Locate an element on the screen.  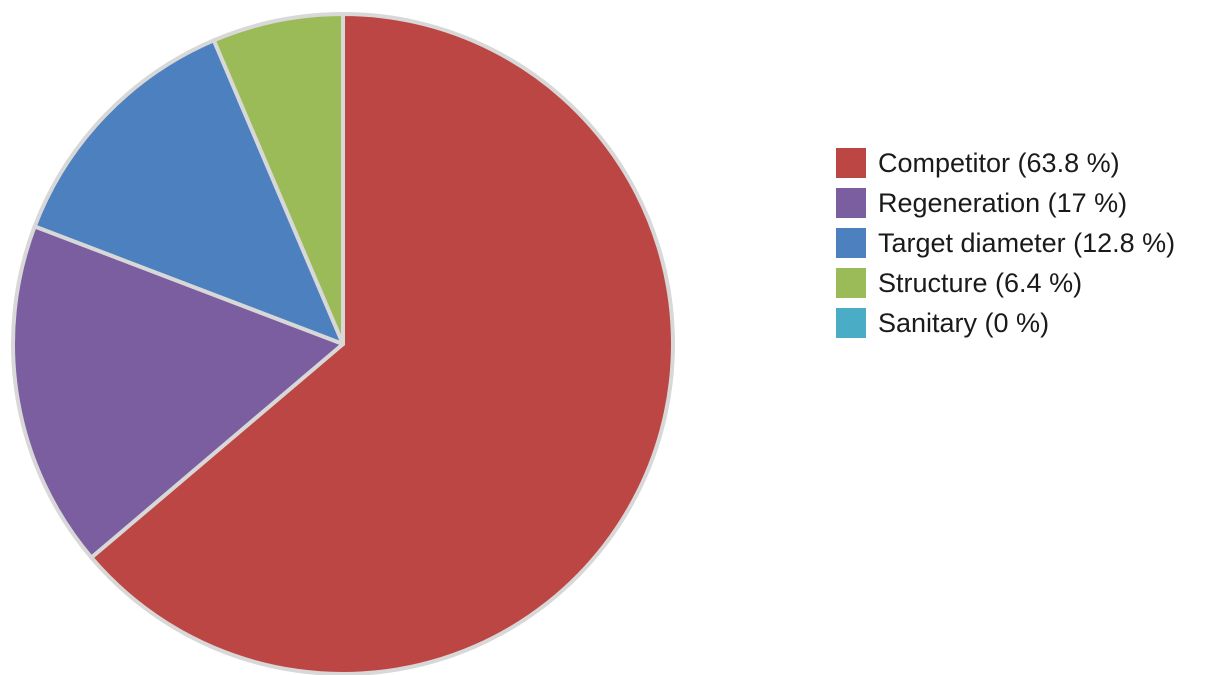
legend-label-competitor: Competitor (63.8 %) is located at coordinates (999, 162).